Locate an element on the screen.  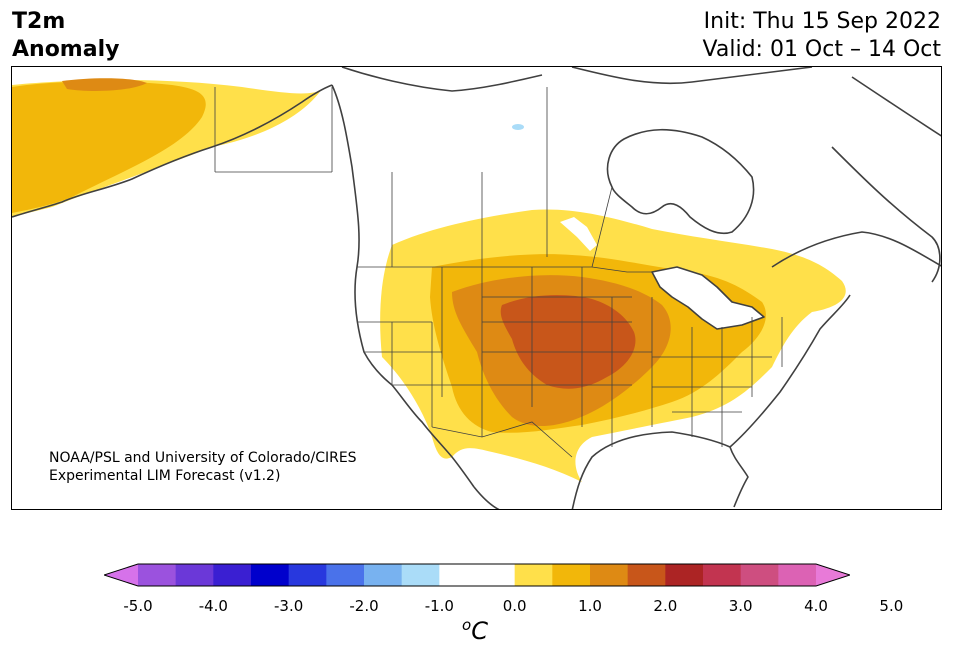
us-states-central is located at coordinates (567, 357).